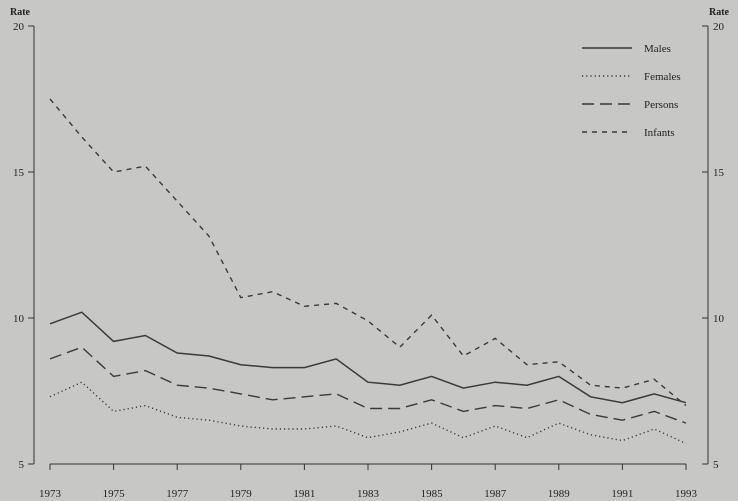 Image resolution: width=738 pixels, height=501 pixels. I want to click on x-tick-label-1975: 1975, so click(114, 494).